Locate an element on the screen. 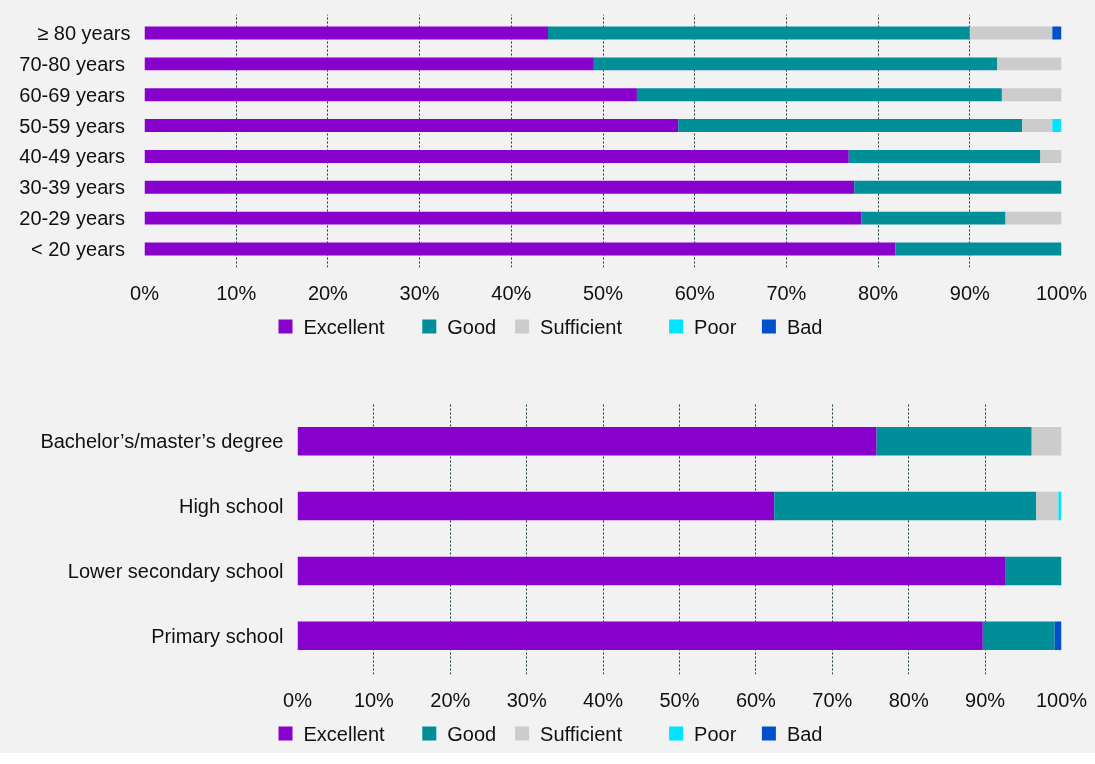 The image size is (1095, 764). y-tick-label: < 20 years is located at coordinates (78, 248).